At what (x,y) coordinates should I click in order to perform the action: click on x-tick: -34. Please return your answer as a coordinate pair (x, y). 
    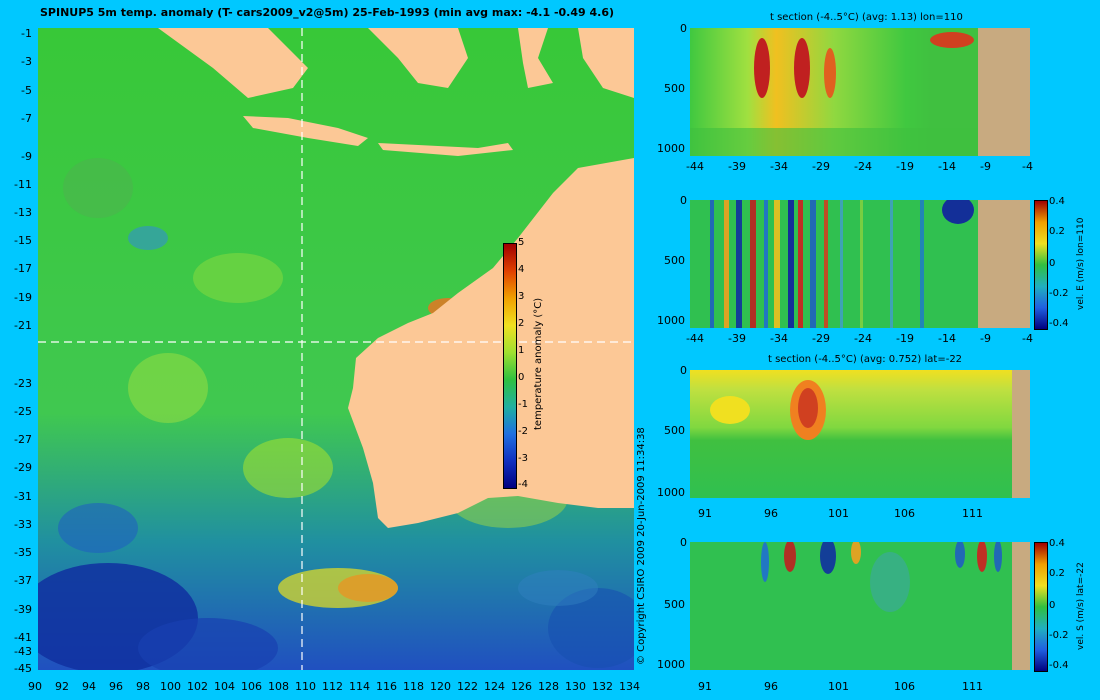
    Looking at the image, I should click on (779, 338).